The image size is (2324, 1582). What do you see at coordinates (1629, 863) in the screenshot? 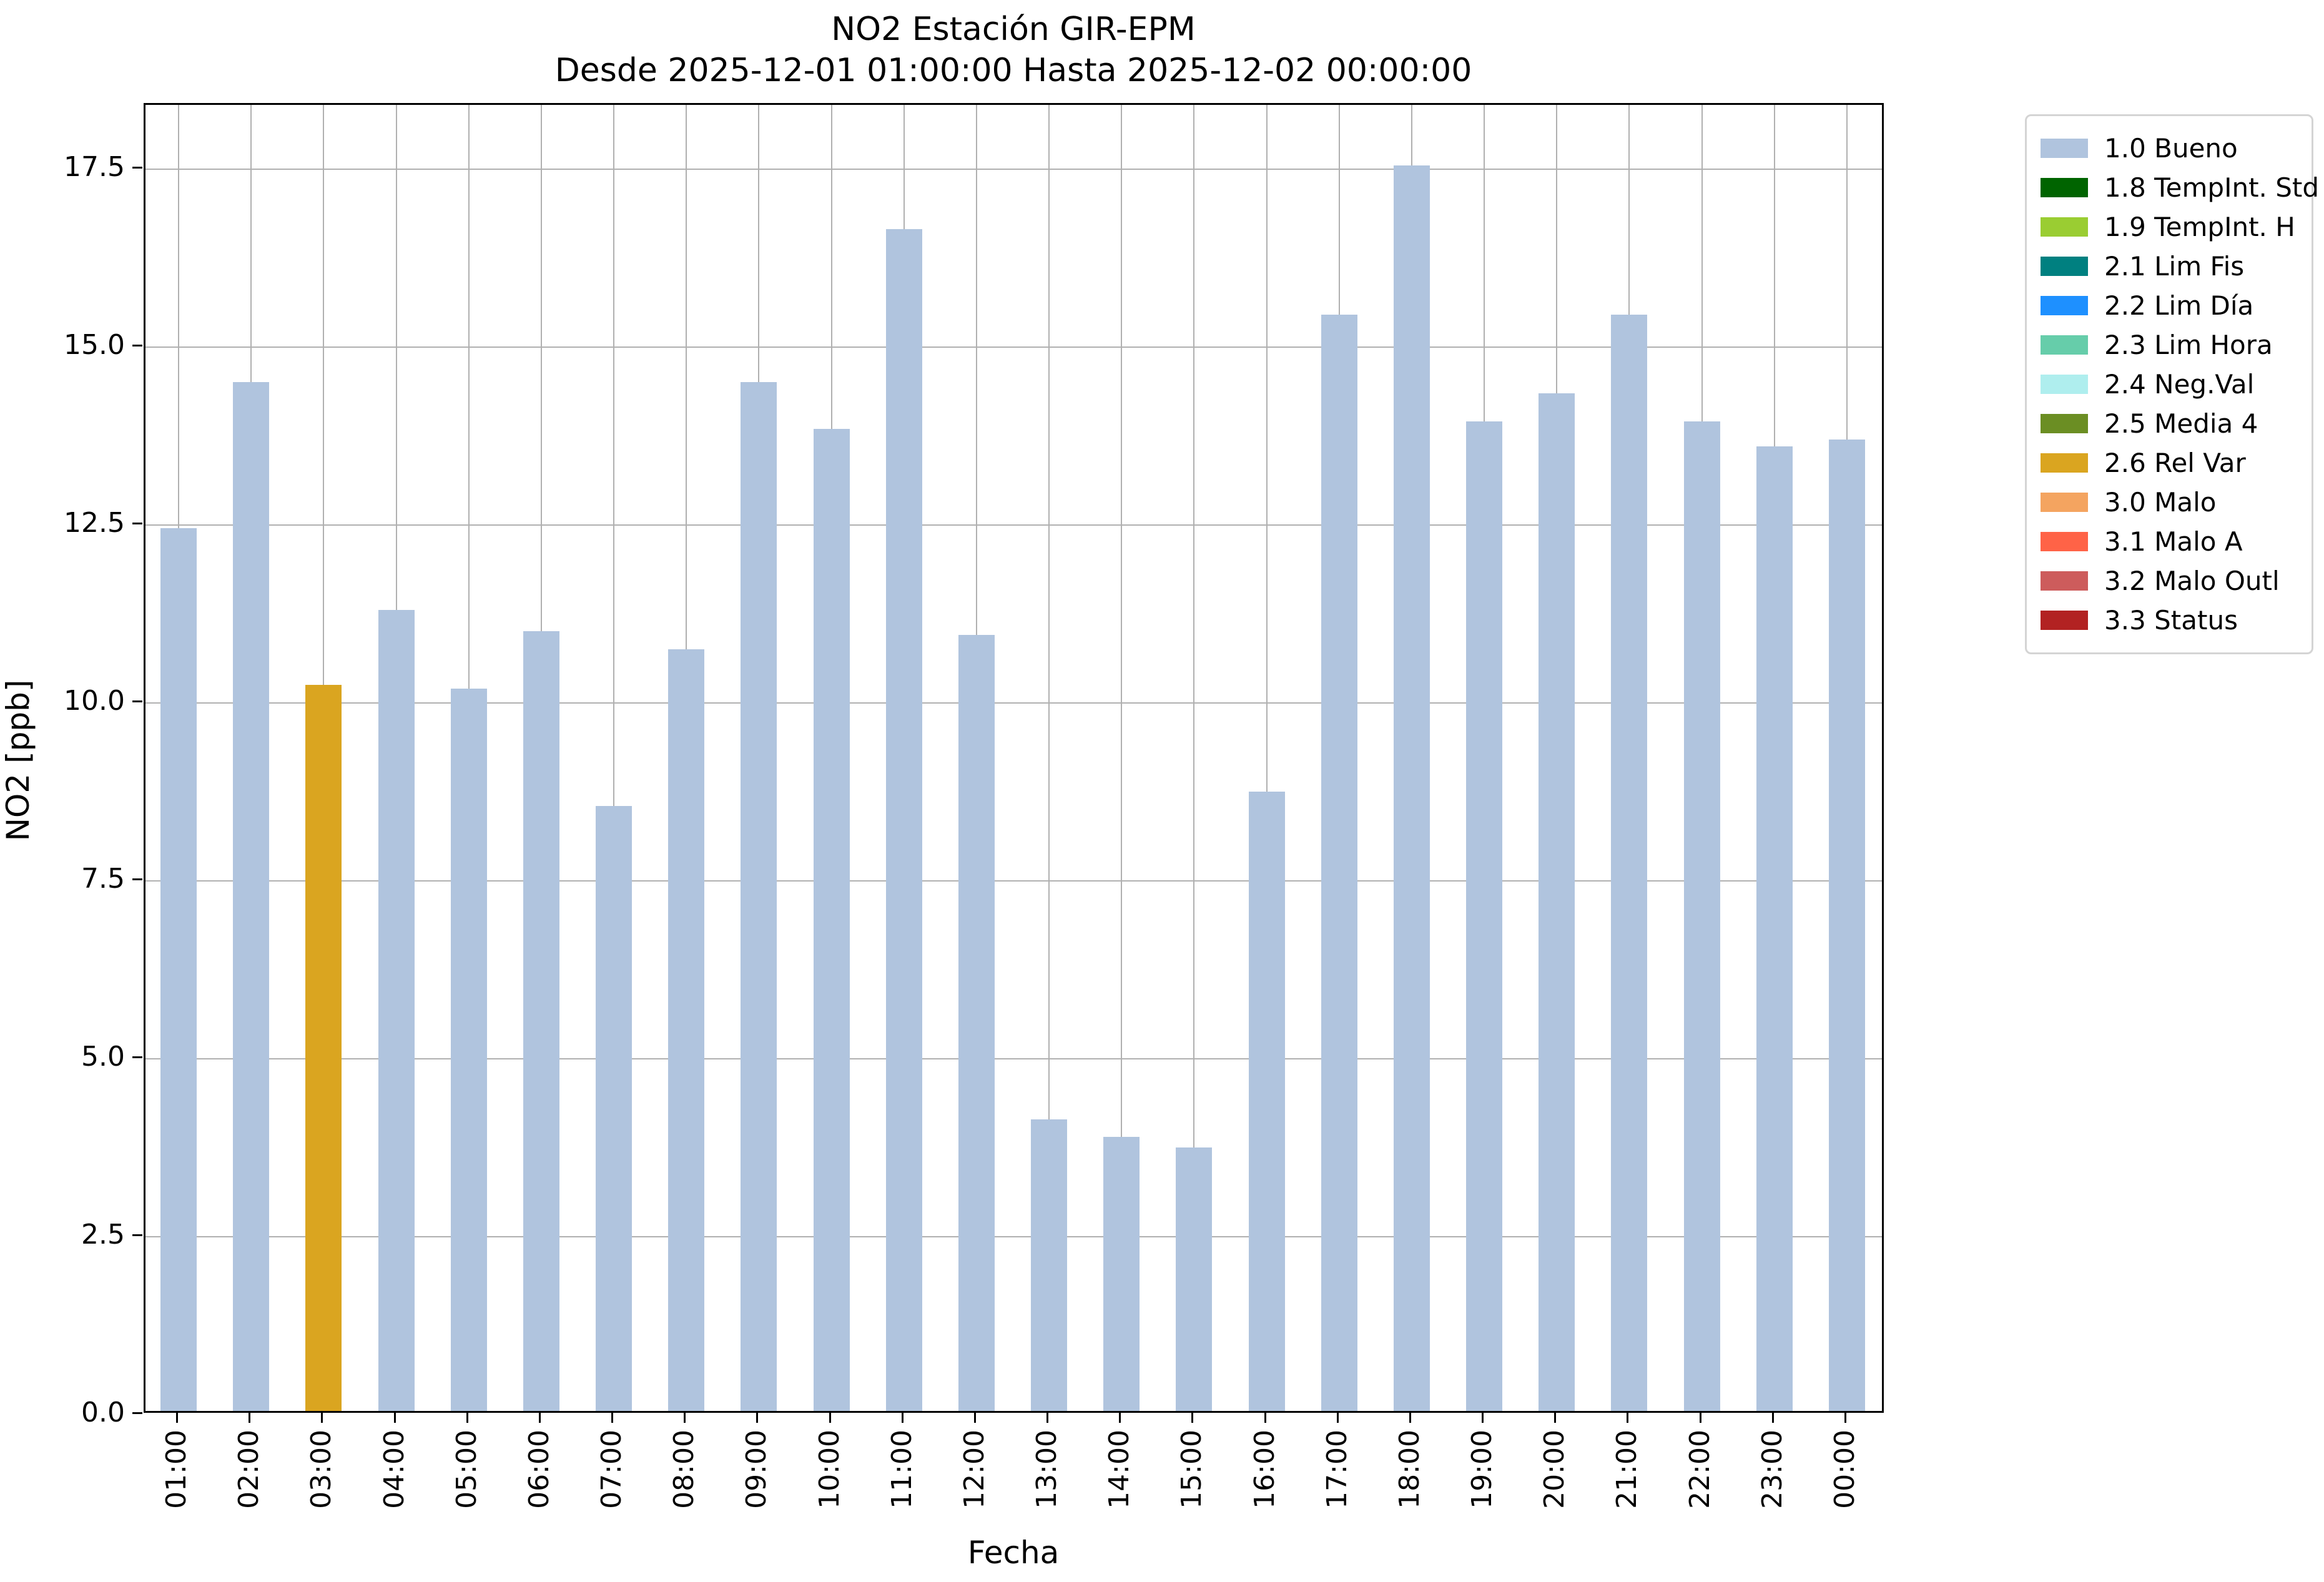
I see `bar-21:00` at bounding box center [1629, 863].